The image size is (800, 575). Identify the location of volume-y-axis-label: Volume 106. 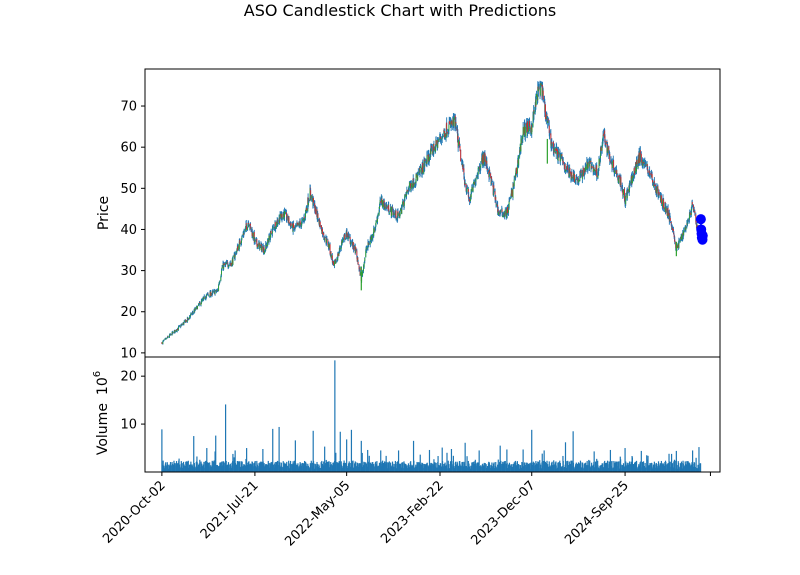
(101, 413).